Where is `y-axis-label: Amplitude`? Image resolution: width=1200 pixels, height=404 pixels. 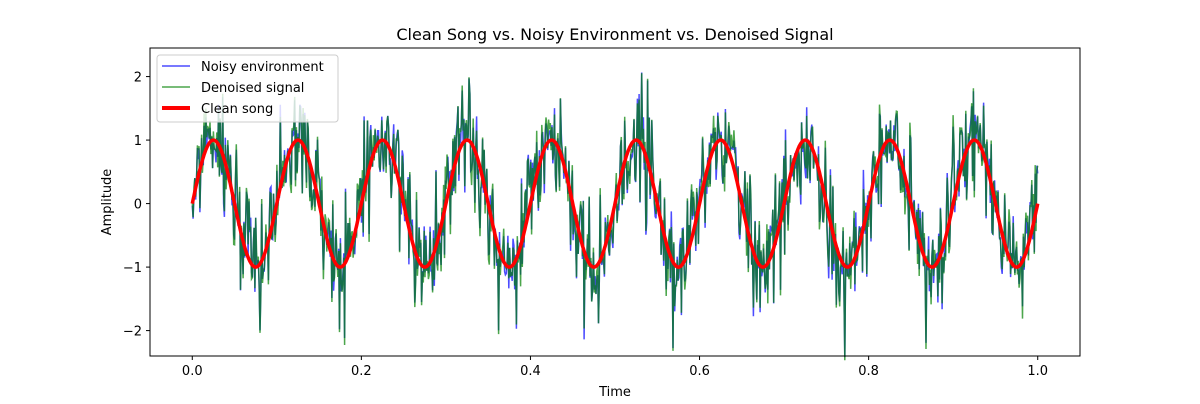
y-axis-label: Amplitude is located at coordinates (107, 202).